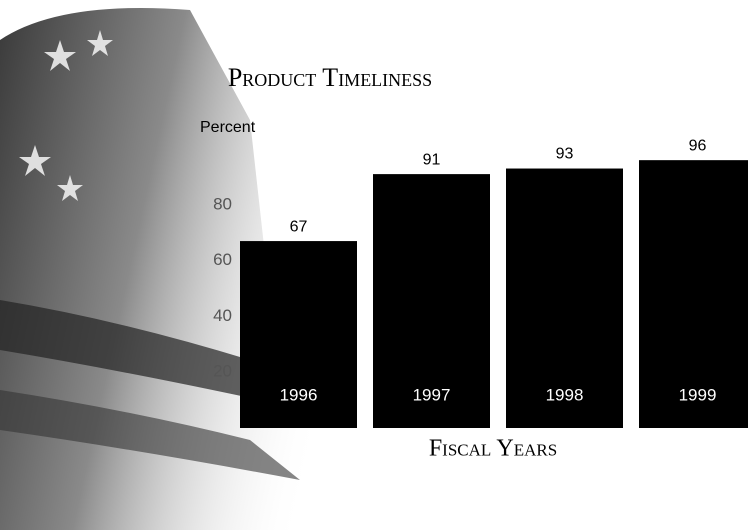 Image resolution: width=748 pixels, height=530 pixels. What do you see at coordinates (330, 77) in the screenshot?
I see `chart-title: Product Timeliness` at bounding box center [330, 77].